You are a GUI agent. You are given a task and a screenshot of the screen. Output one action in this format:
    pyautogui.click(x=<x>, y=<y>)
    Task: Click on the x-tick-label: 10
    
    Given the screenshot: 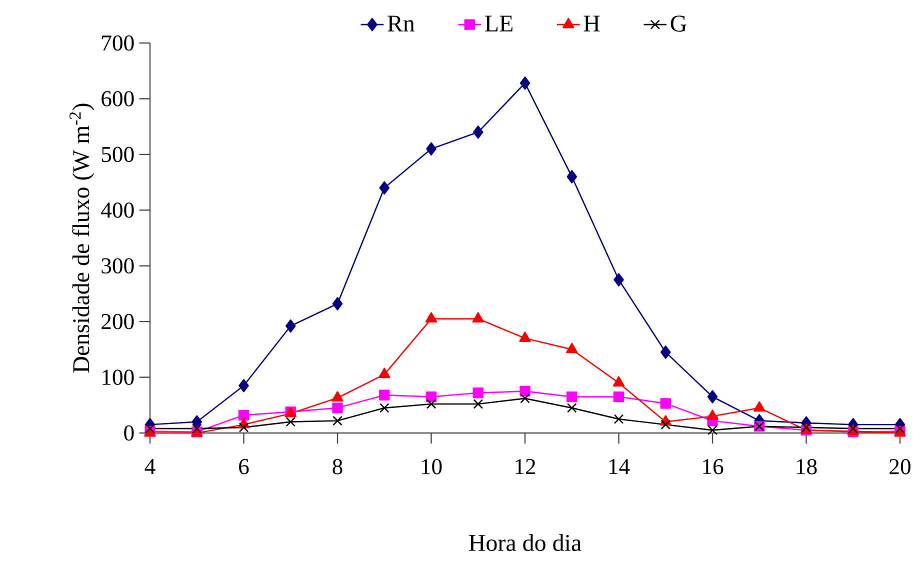 What is the action you would take?
    pyautogui.click(x=432, y=466)
    